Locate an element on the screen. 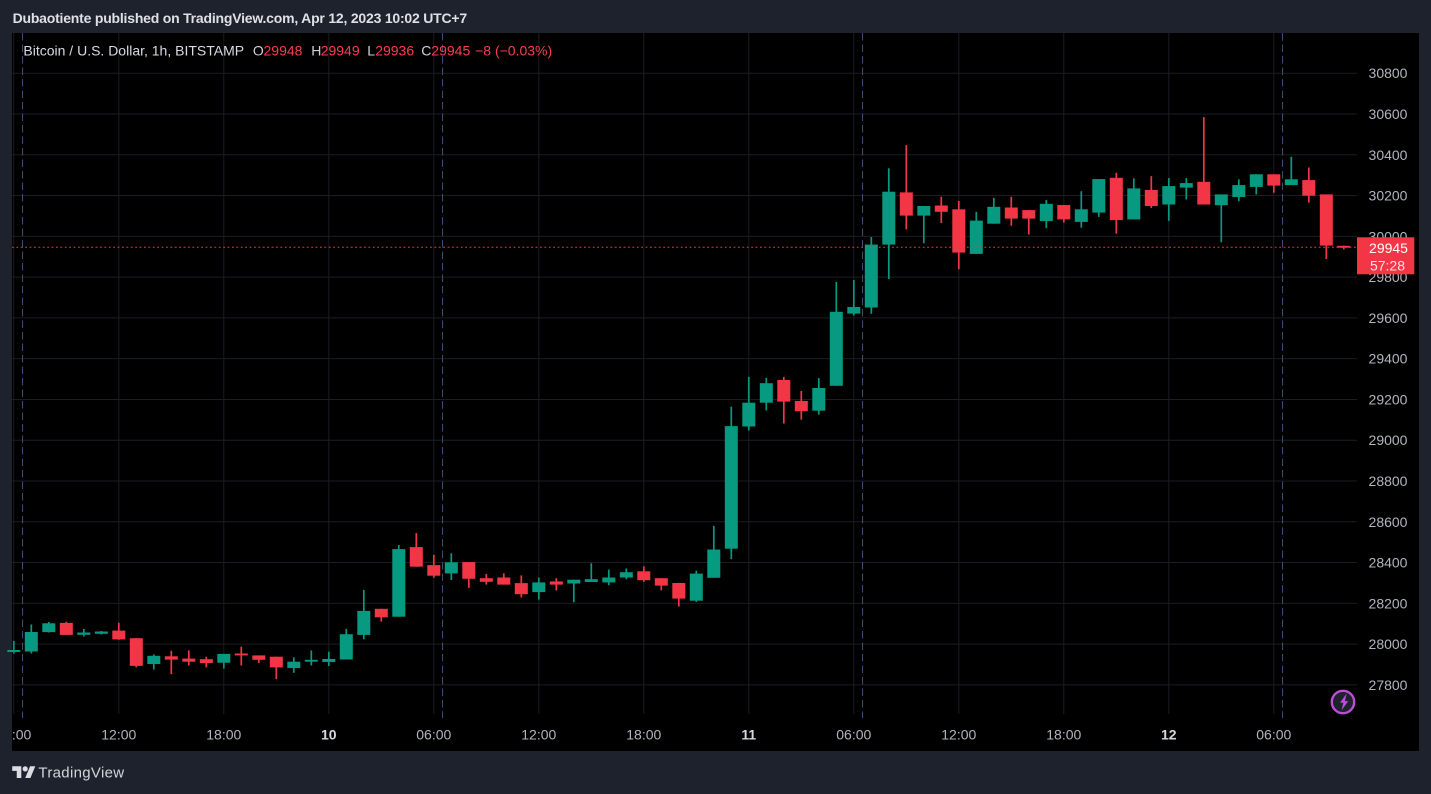  svg-text: 29600 is located at coordinates (1388, 318).